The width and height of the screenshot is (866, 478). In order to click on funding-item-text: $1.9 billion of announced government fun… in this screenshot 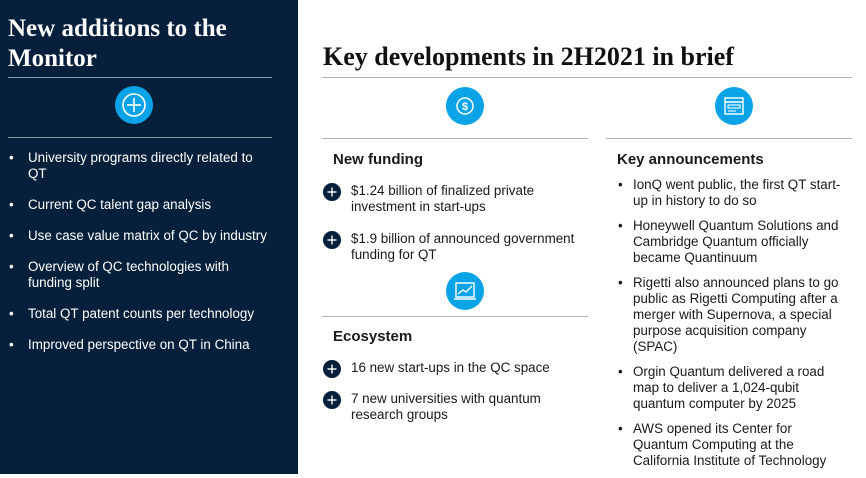, I will do `click(463, 246)`.